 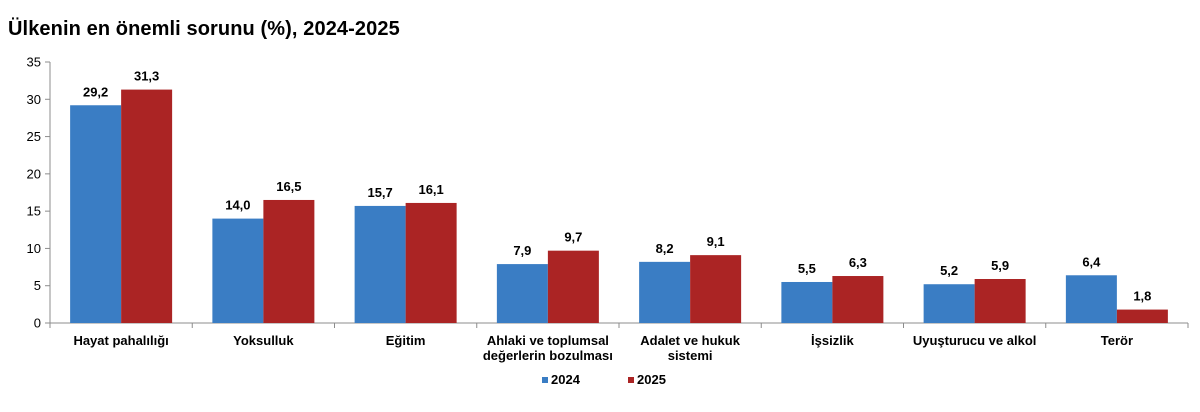 What do you see at coordinates (604, 379) in the screenshot?
I see `legend: 2024 2025` at bounding box center [604, 379].